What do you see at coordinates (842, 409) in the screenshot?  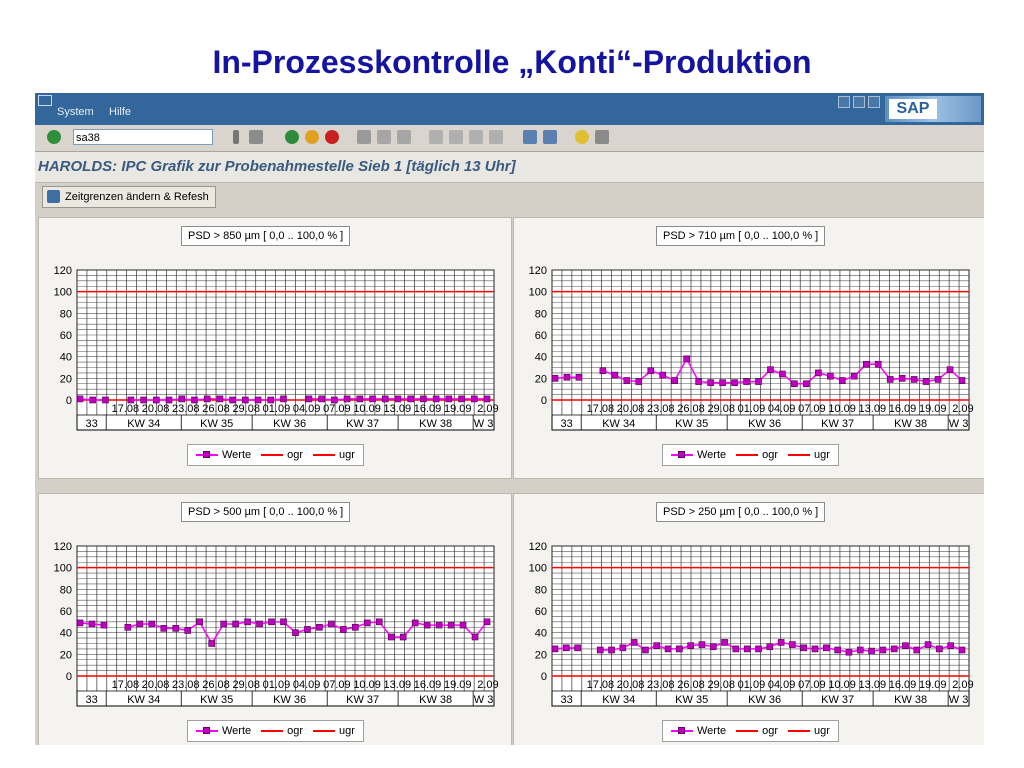 I see `x-date-label: 10.09` at bounding box center [842, 409].